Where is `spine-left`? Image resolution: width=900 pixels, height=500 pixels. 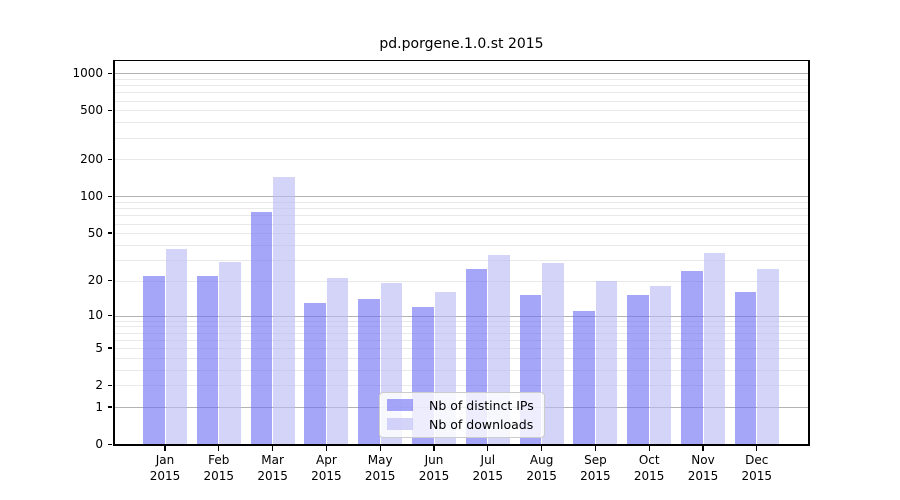
spine-left is located at coordinates (114, 252).